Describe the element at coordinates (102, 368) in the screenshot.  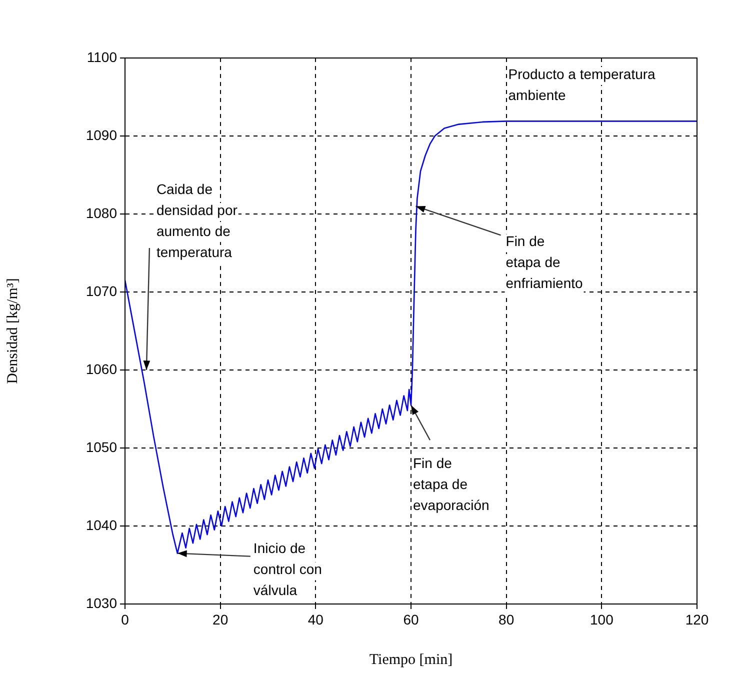
I see `y-tick-label: 1060` at that location.